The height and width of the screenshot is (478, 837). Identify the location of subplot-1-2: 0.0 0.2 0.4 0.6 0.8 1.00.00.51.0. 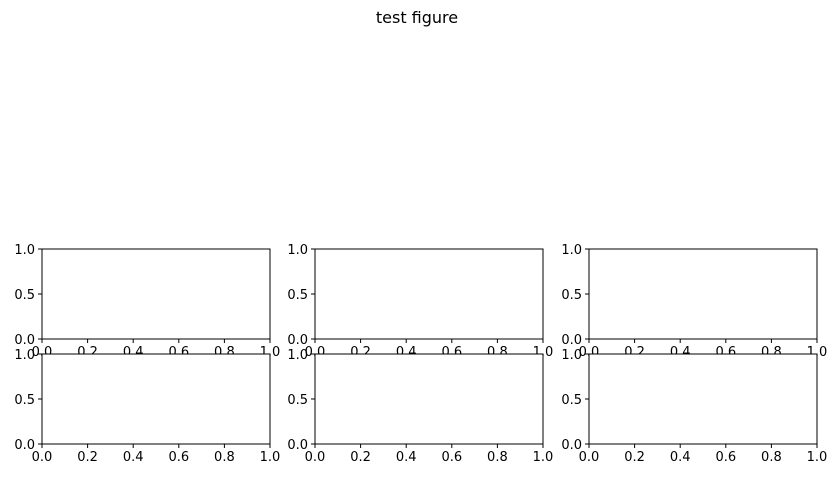
(420, 301).